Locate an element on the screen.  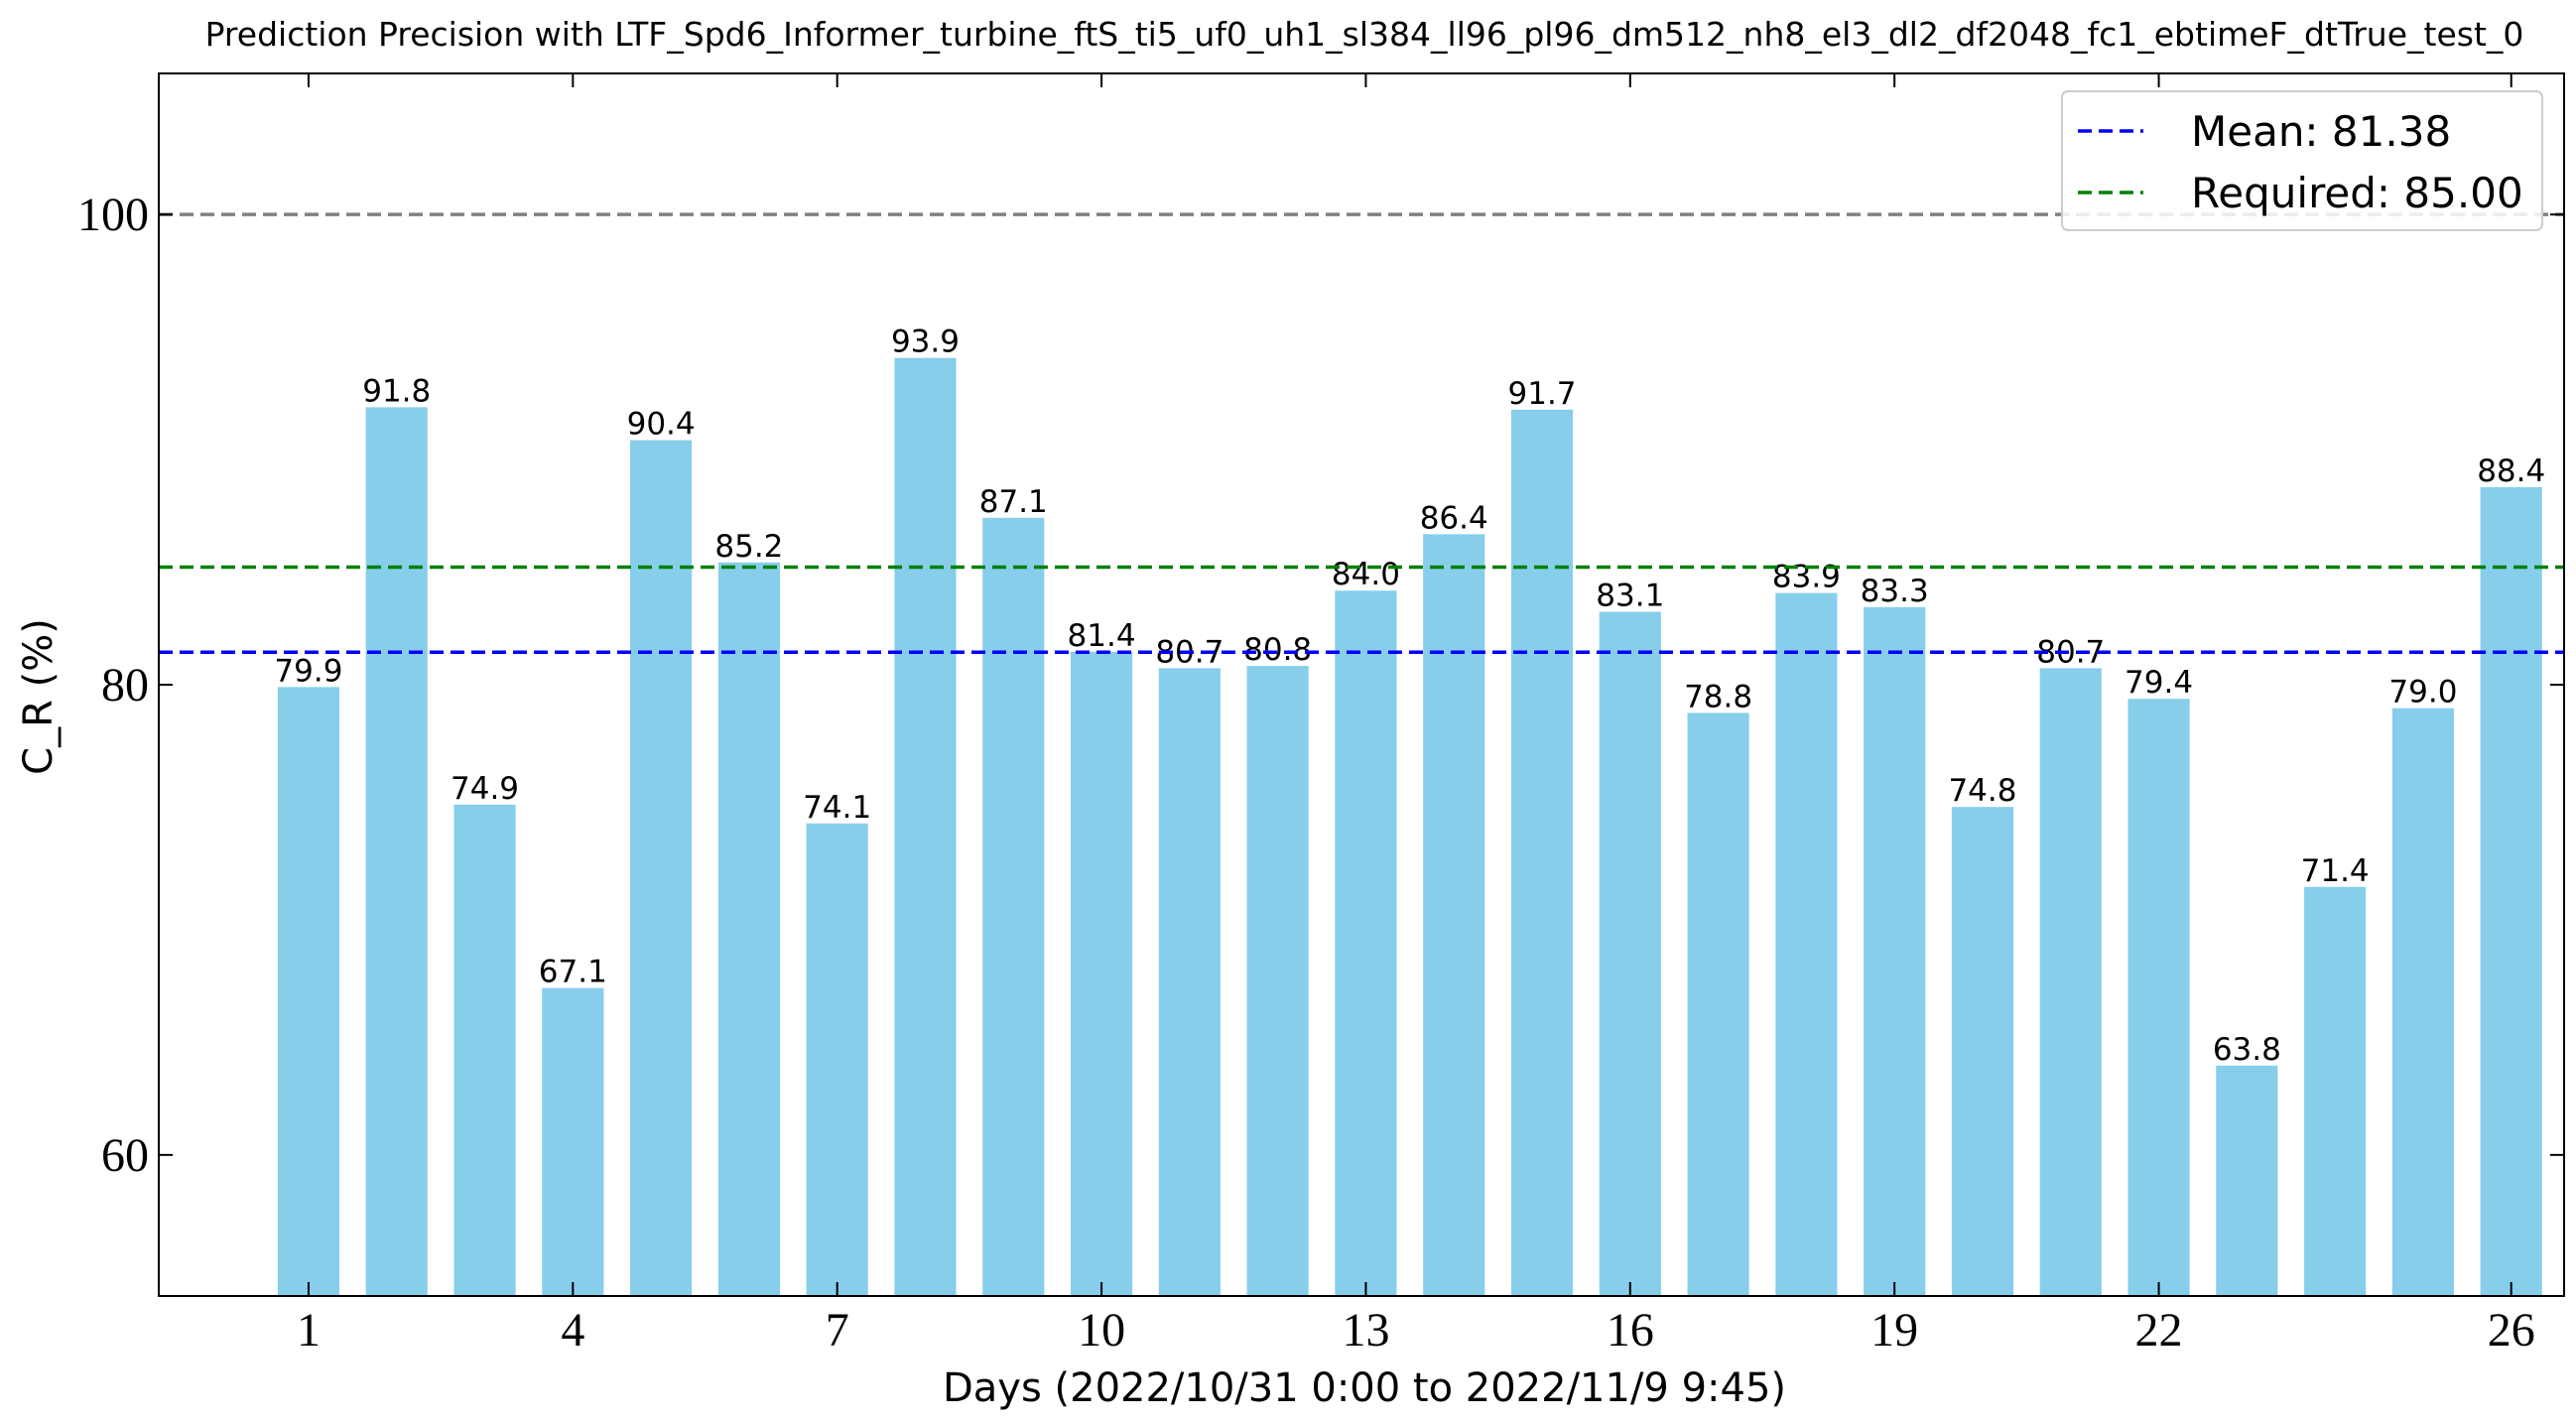
x-tick-label: 10 is located at coordinates (1102, 1330).